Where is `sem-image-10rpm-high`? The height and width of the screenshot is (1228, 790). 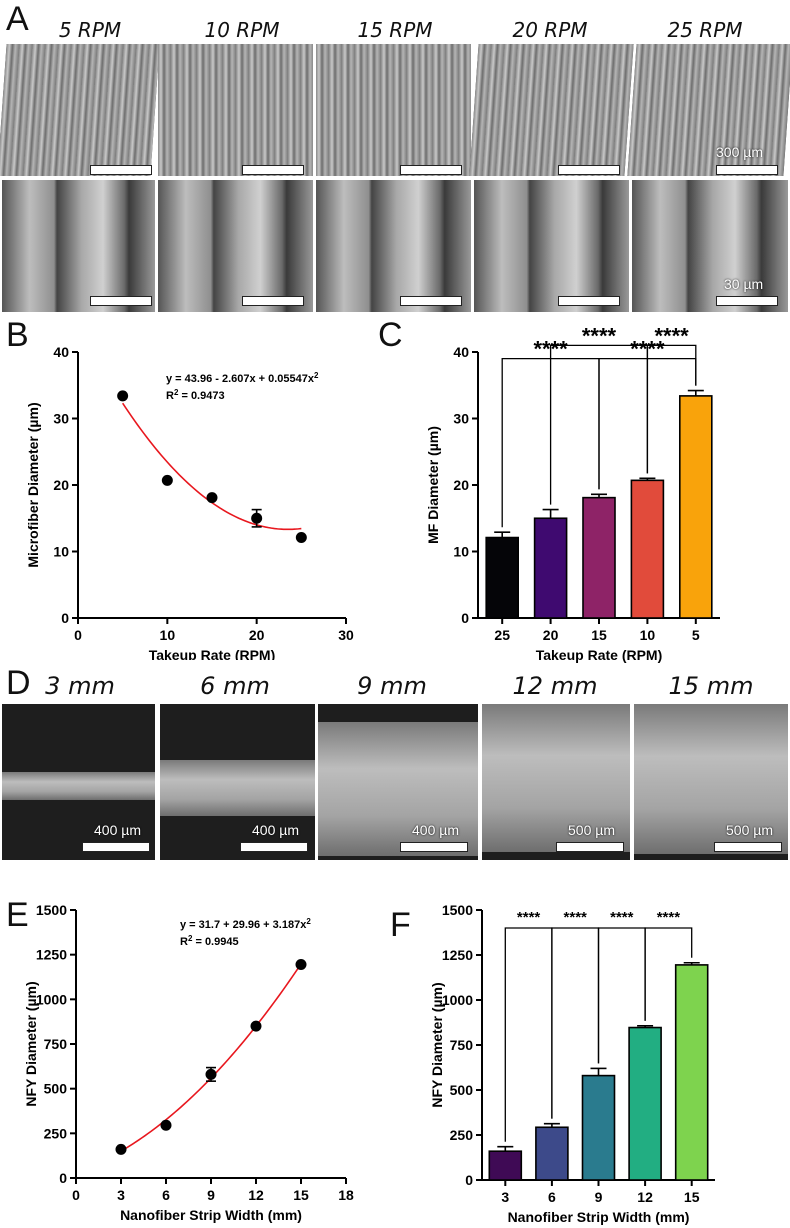
sem-image-10rpm-high is located at coordinates (235, 246).